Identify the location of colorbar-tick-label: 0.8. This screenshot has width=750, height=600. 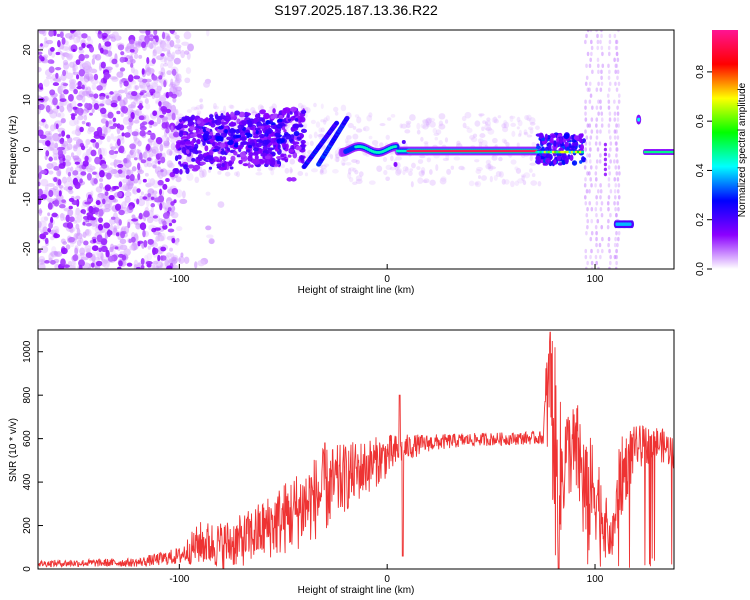
(700, 71).